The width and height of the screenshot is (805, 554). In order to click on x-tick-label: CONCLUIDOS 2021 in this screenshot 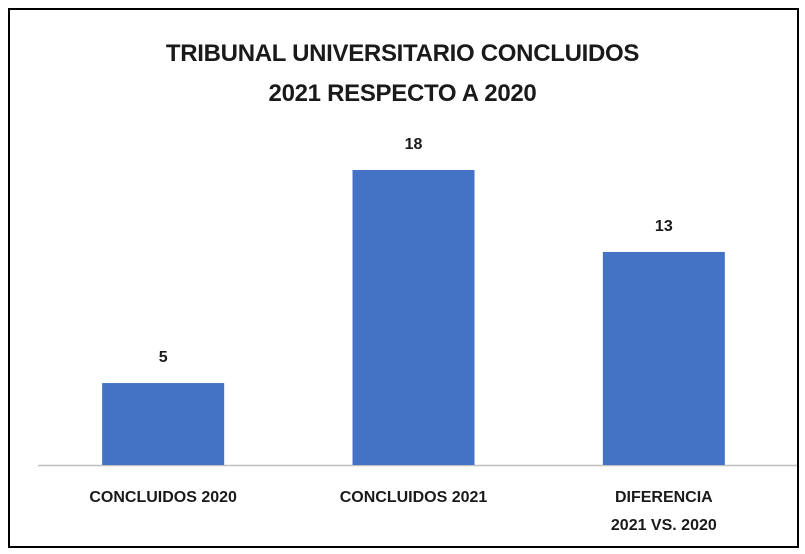, I will do `click(413, 497)`.